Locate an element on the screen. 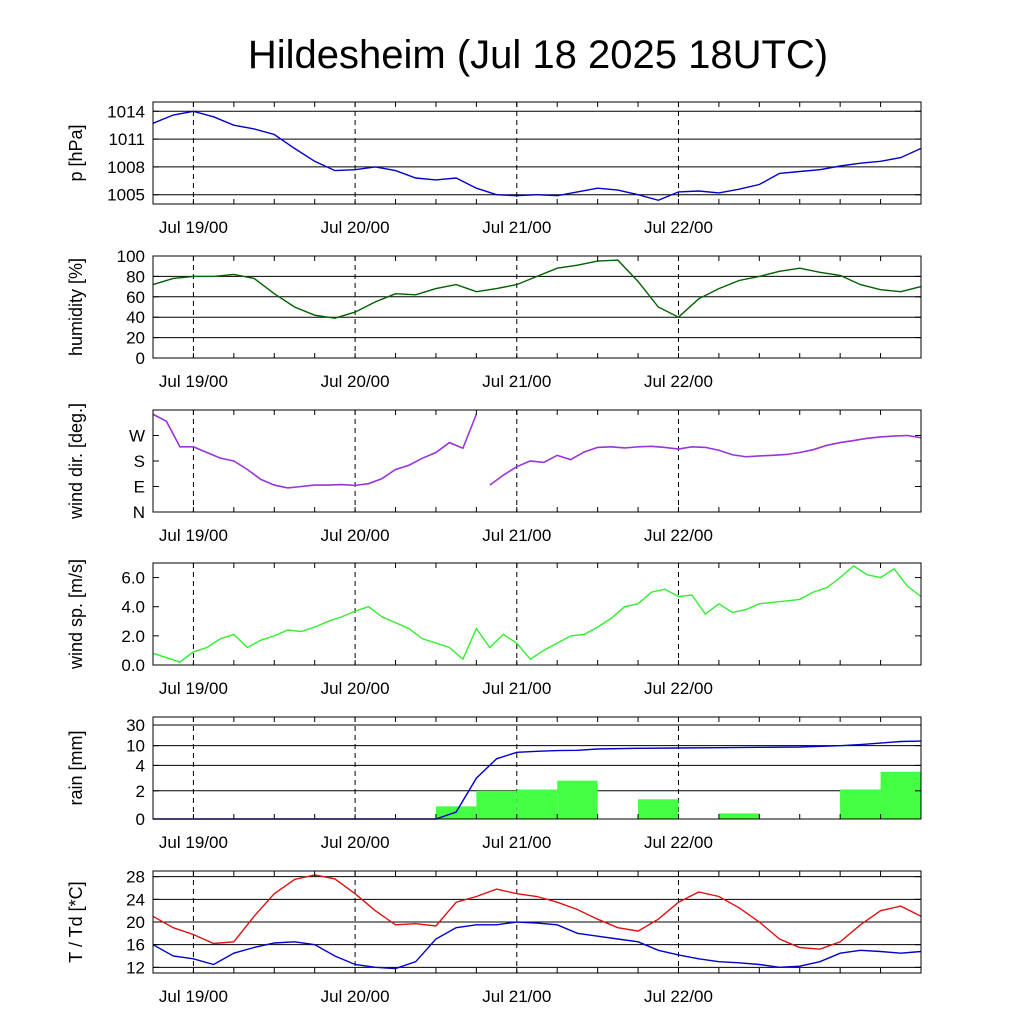 The height and width of the screenshot is (1029, 1024). y-tick-label: 1011 is located at coordinates (126, 139).